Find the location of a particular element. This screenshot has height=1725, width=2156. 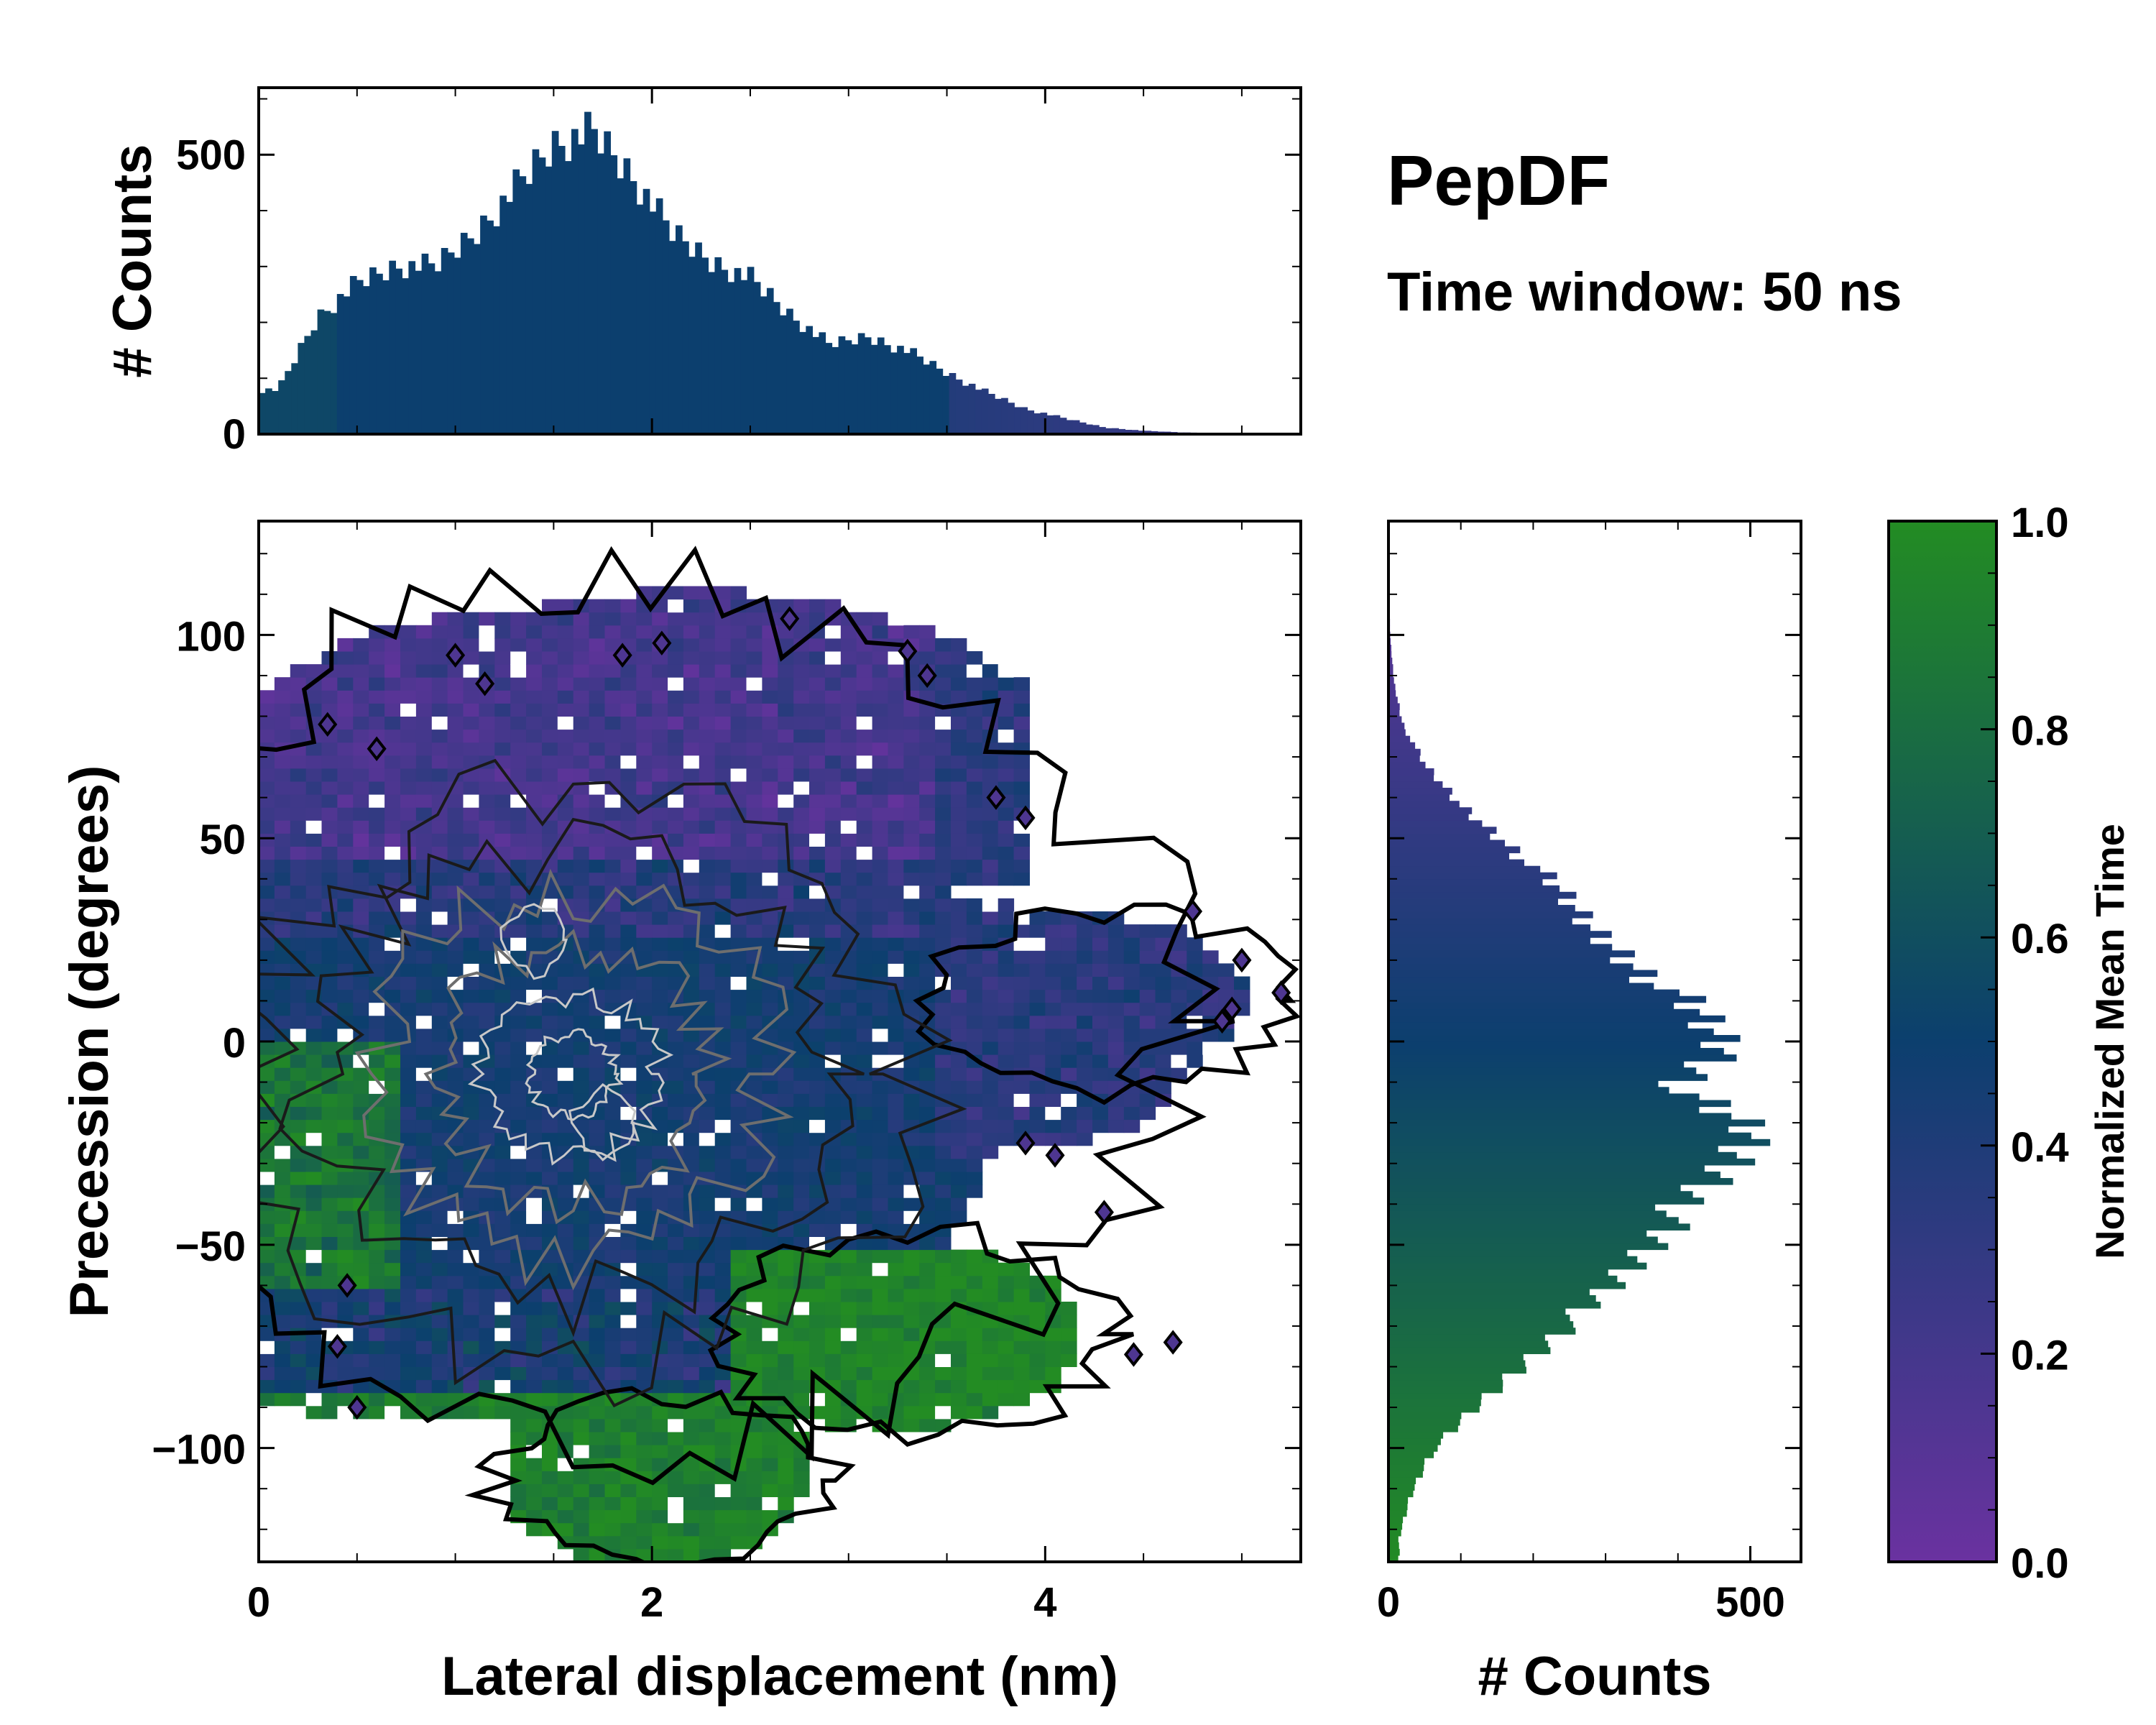

colorbar-tick-label: 0.4 is located at coordinates (2040, 1147).